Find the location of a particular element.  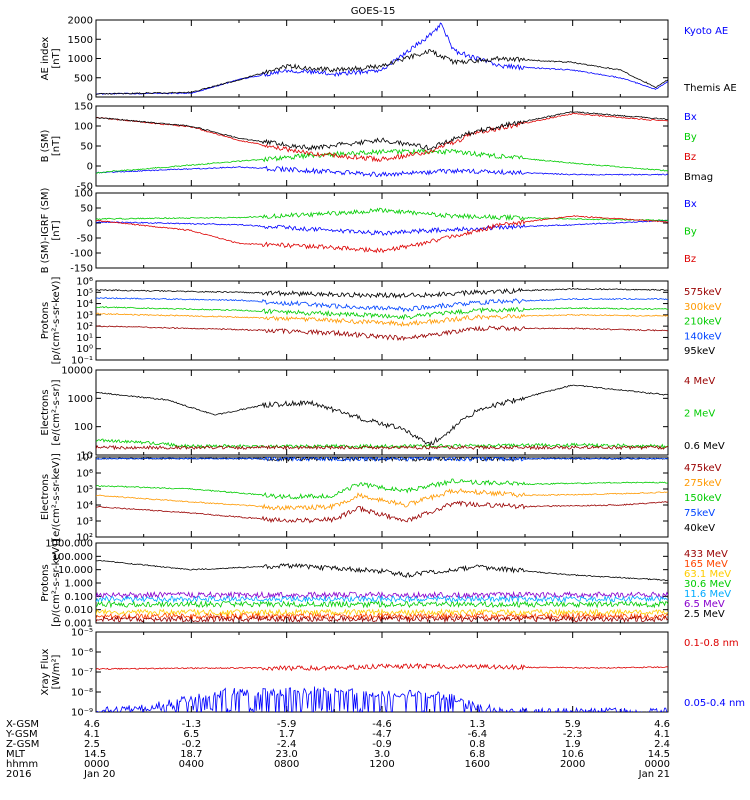

y-tick-label: -50 is located at coordinates (85, 187).